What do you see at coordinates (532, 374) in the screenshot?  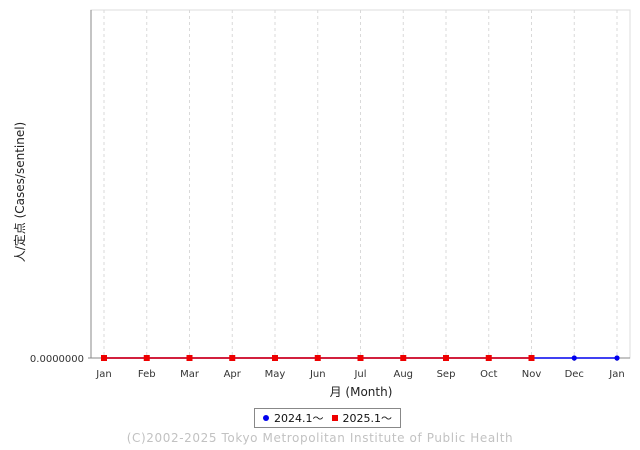 I see `x-tick-label: Nov` at bounding box center [532, 374].